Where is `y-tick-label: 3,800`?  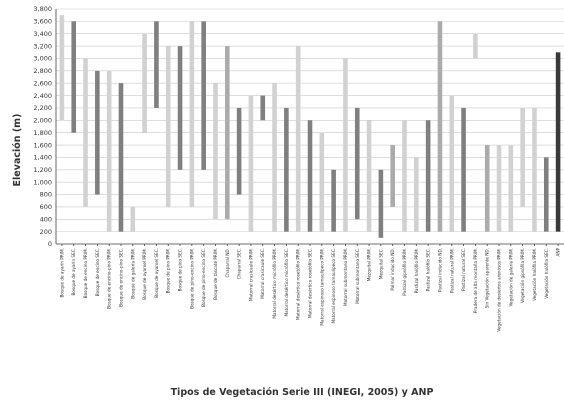 y-tick-label: 3,800 is located at coordinates (42, 9).